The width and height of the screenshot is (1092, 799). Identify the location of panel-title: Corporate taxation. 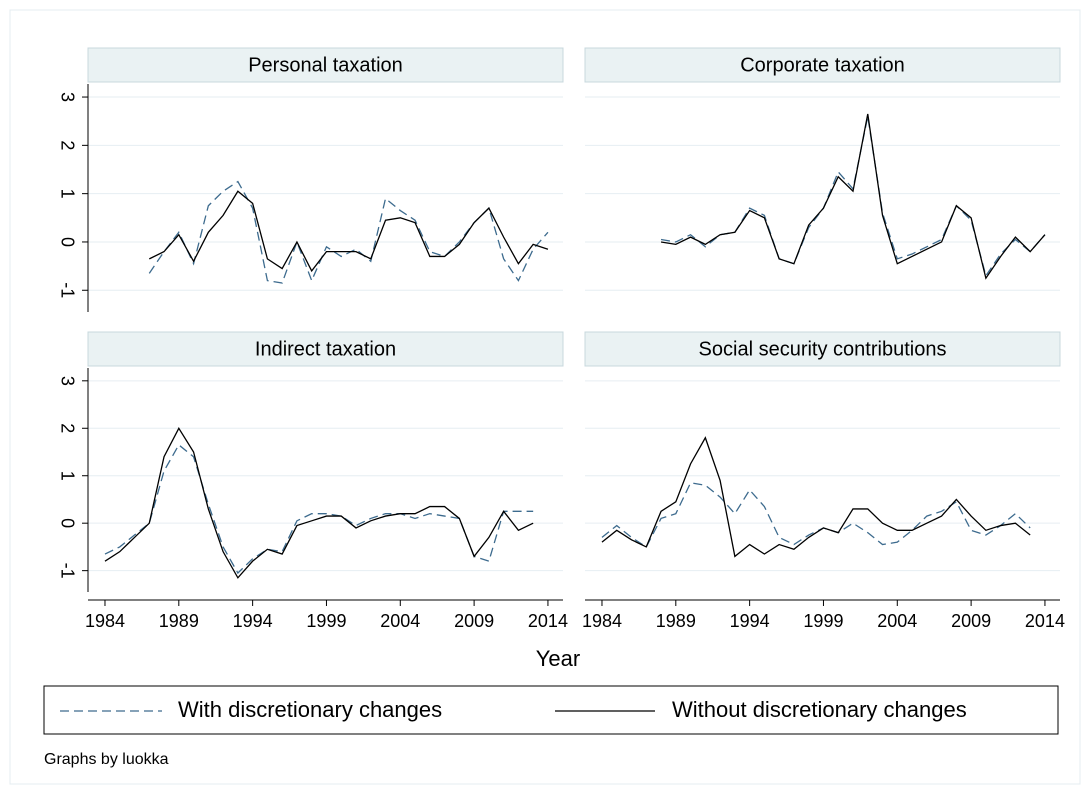
(822, 65).